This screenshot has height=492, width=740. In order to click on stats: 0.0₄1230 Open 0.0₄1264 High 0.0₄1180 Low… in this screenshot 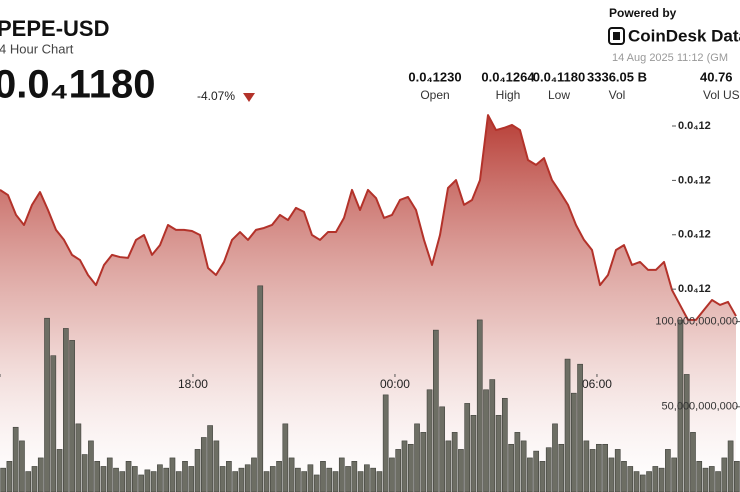, I will do `click(573, 85)`.